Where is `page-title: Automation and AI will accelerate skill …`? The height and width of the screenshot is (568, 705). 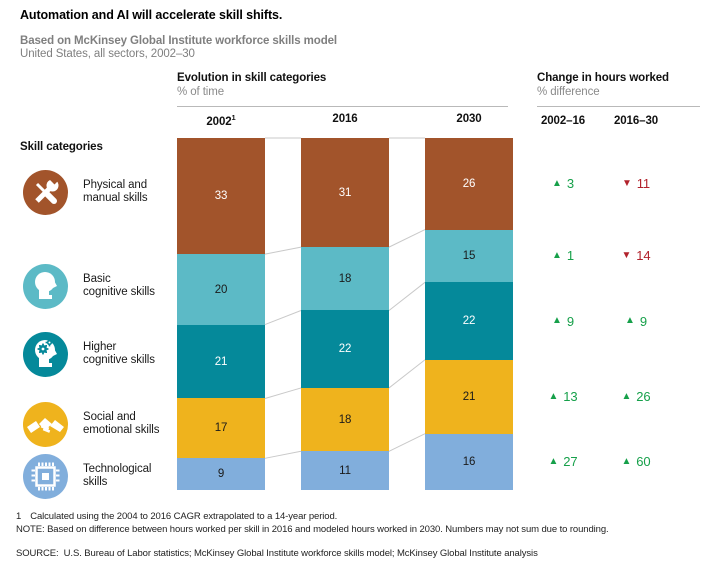
page-title: Automation and AI will accelerate skill … is located at coordinates (151, 15).